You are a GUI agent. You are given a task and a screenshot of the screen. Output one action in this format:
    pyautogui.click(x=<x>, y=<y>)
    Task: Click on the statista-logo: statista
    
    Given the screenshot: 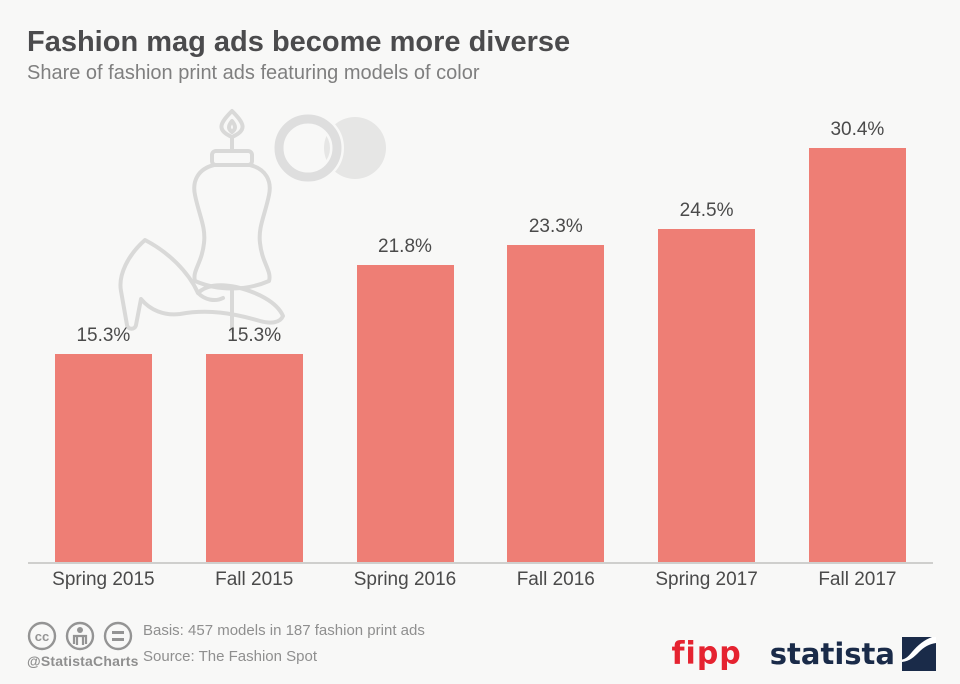 What is the action you would take?
    pyautogui.click(x=852, y=653)
    